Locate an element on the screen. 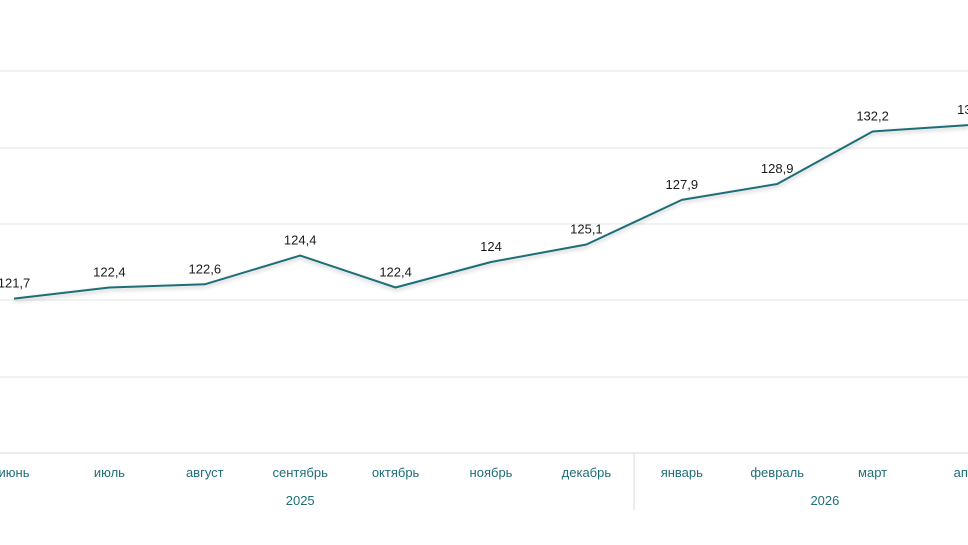  x-tick-label: ноябрь is located at coordinates (491, 472).